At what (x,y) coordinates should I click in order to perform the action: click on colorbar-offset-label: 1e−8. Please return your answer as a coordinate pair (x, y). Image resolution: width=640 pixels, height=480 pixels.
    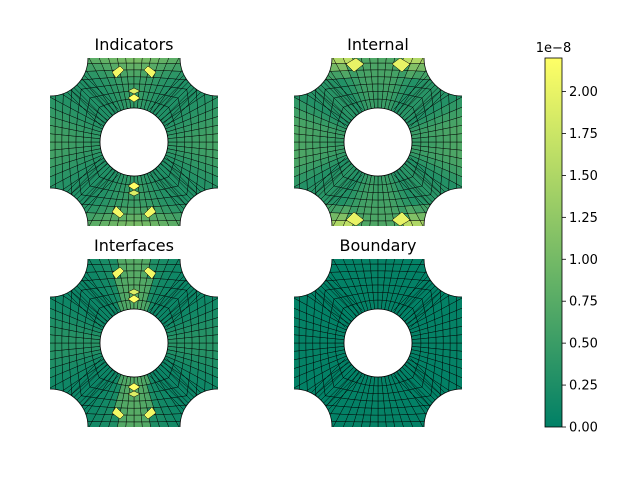
    Looking at the image, I should click on (553, 48).